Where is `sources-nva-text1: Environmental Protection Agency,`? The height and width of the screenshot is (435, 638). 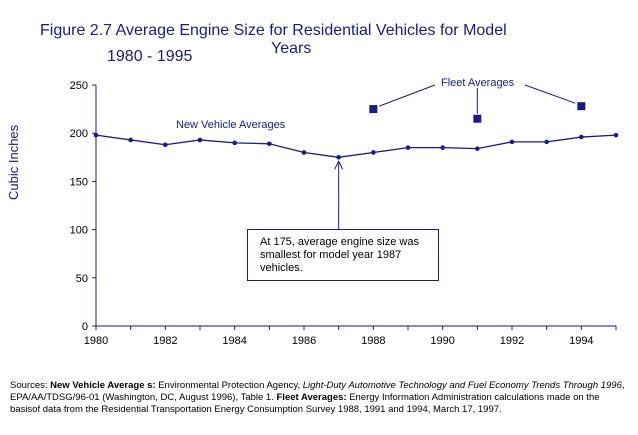
sources-nva-text1: Environmental Protection Agency, is located at coordinates (229, 385).